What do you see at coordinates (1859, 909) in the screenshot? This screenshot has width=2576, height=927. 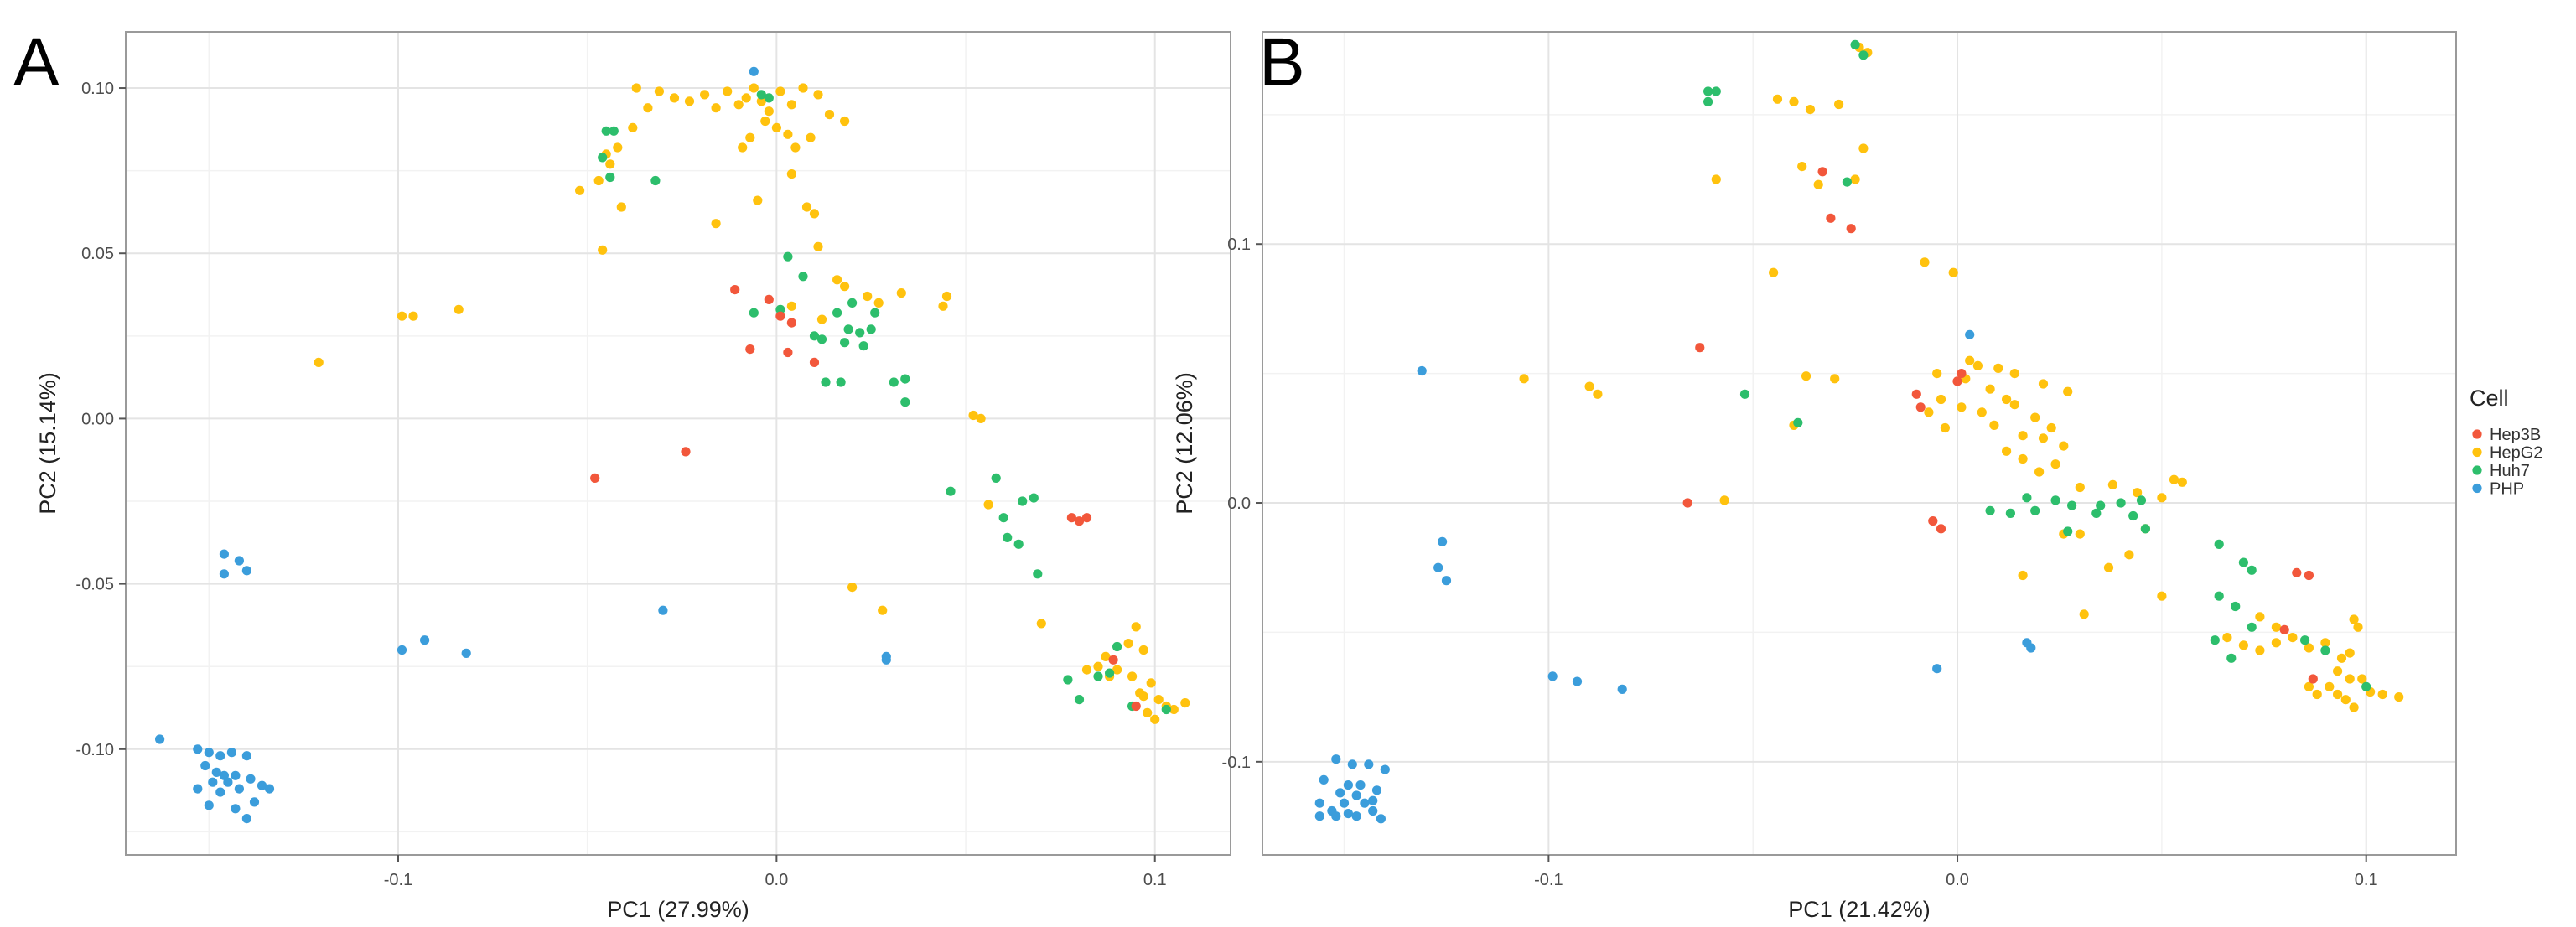 I see `x-axis-title: PC1 (21.42%)` at bounding box center [1859, 909].